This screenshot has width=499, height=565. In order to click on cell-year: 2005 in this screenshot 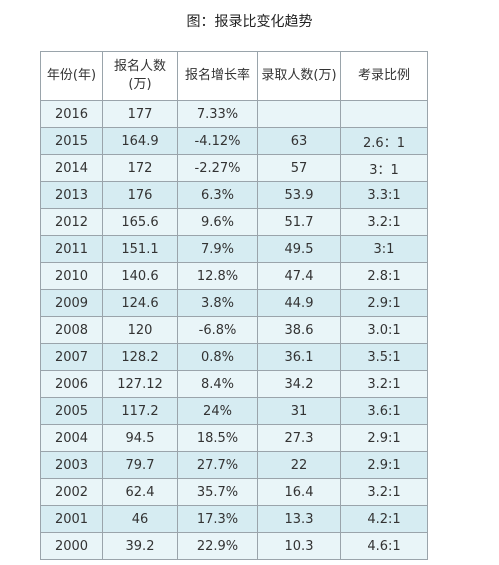, I will do `click(71, 411)`.